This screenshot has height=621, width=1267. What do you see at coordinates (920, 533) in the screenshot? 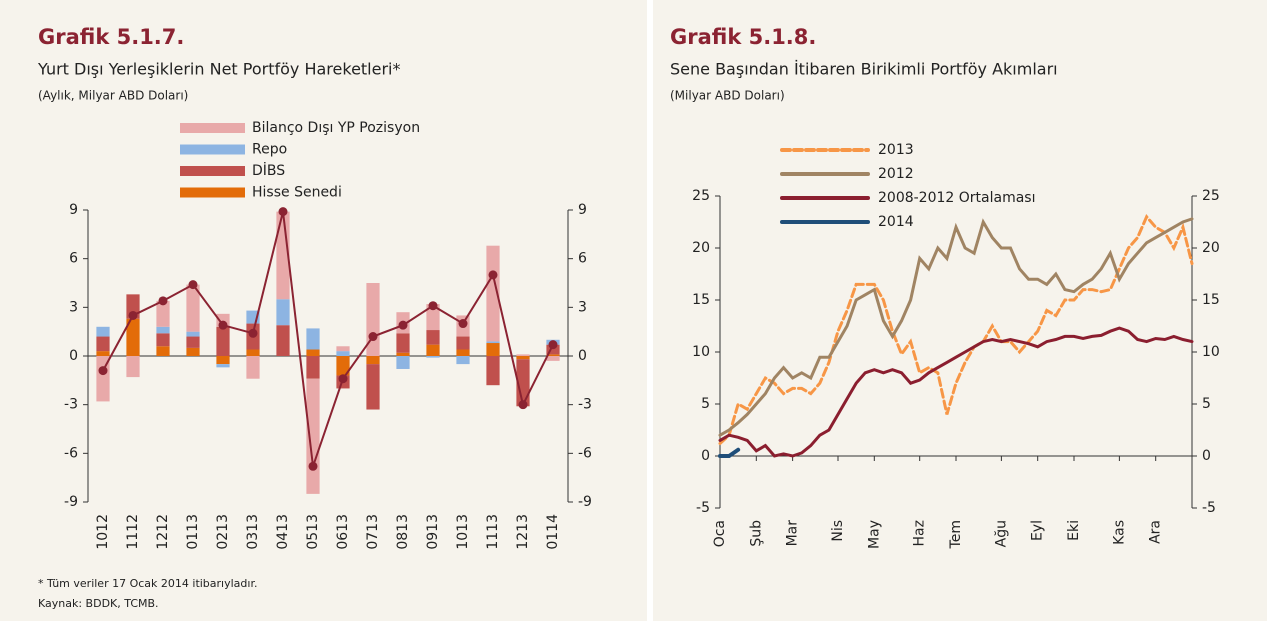
I see `x-tick-label: Haz` at bounding box center [920, 533].